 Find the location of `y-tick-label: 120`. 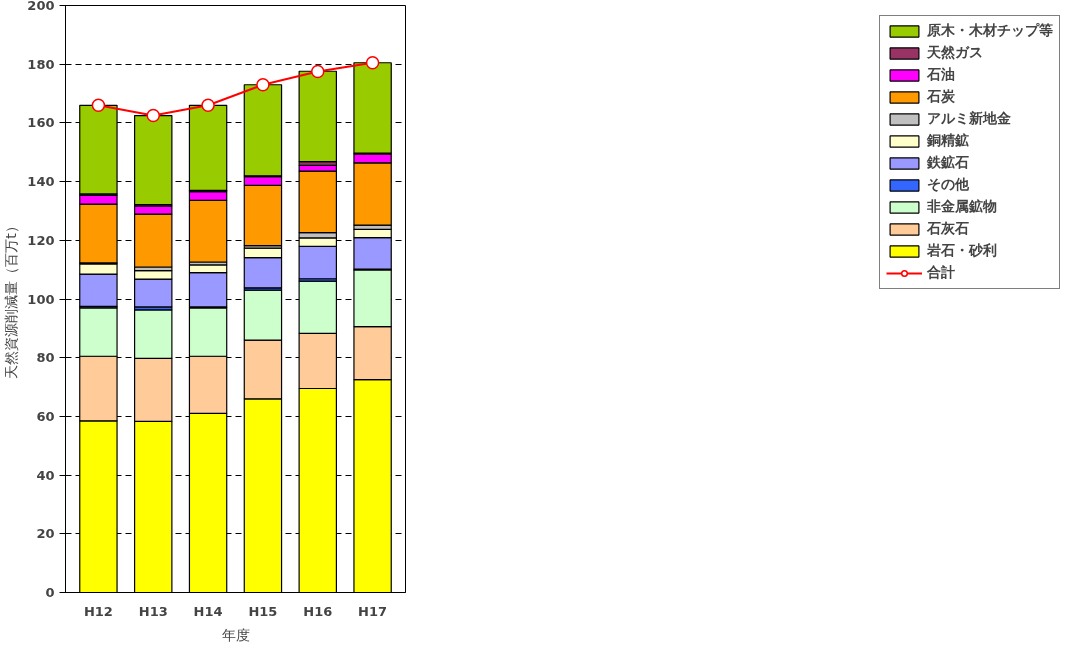

y-tick-label: 120 is located at coordinates (41, 240).